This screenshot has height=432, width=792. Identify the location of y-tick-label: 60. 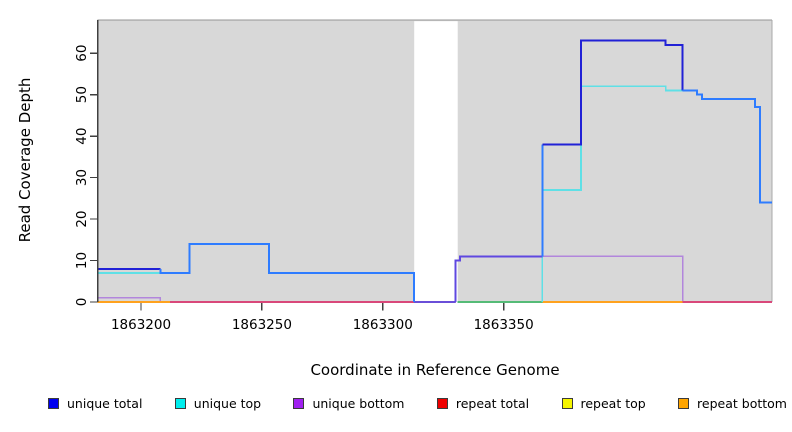
(82, 53).